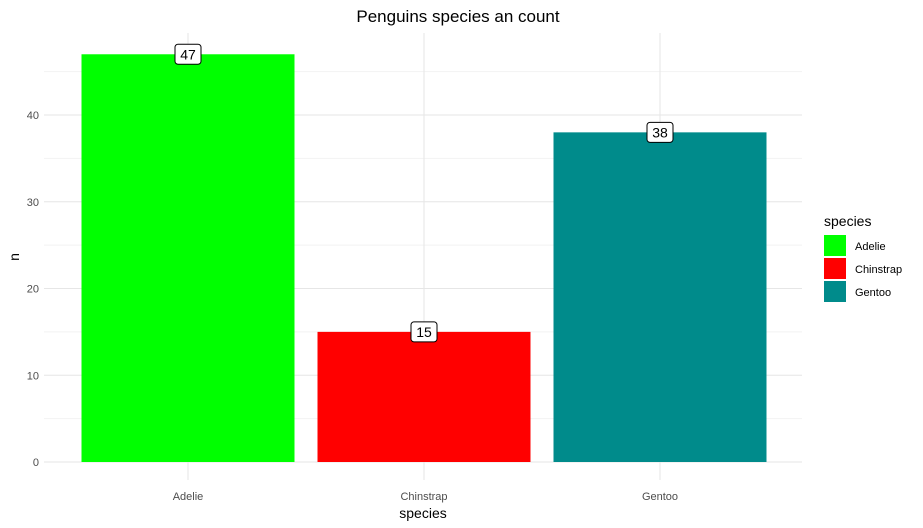 Image resolution: width=923 pixels, height=528 pixels. I want to click on y-tick-label: 10, so click(33, 376).